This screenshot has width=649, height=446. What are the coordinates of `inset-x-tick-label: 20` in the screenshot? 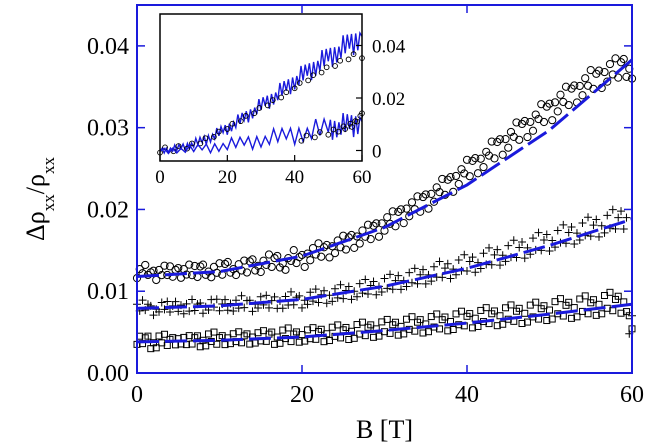 It's located at (227, 177).